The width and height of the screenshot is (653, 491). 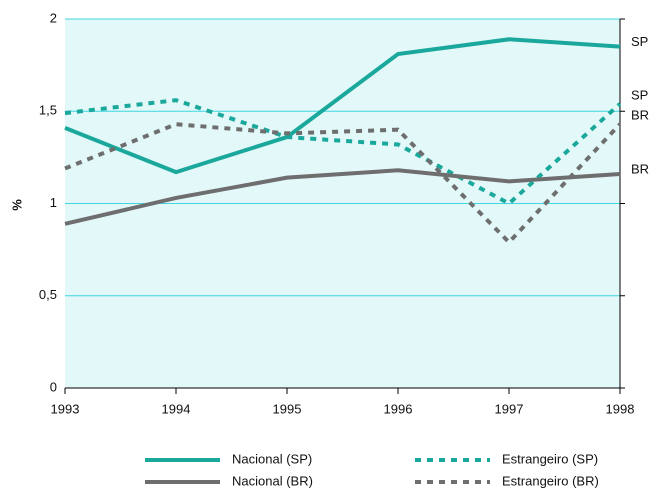 I want to click on y-tick-label: 0,5, so click(x=48, y=294).